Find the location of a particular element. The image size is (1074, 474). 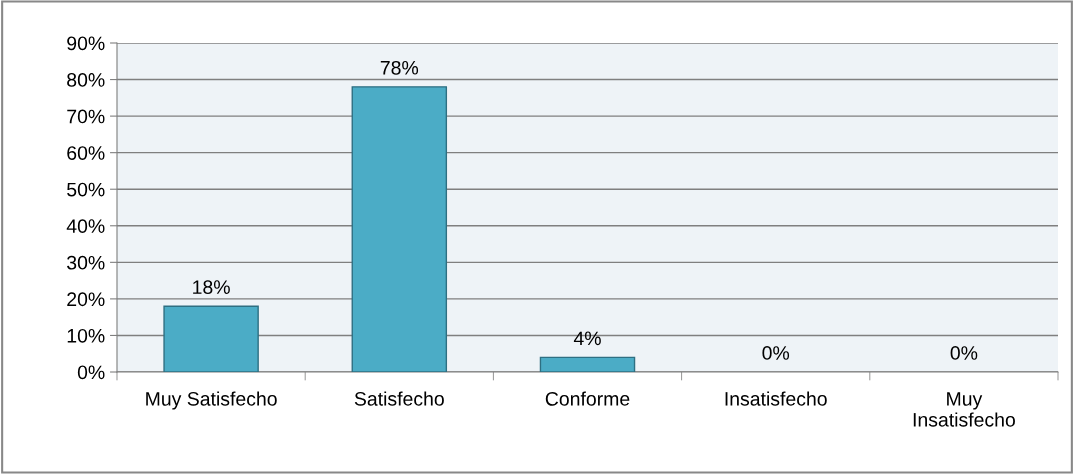

y-tick-label: 0% is located at coordinates (91, 372).